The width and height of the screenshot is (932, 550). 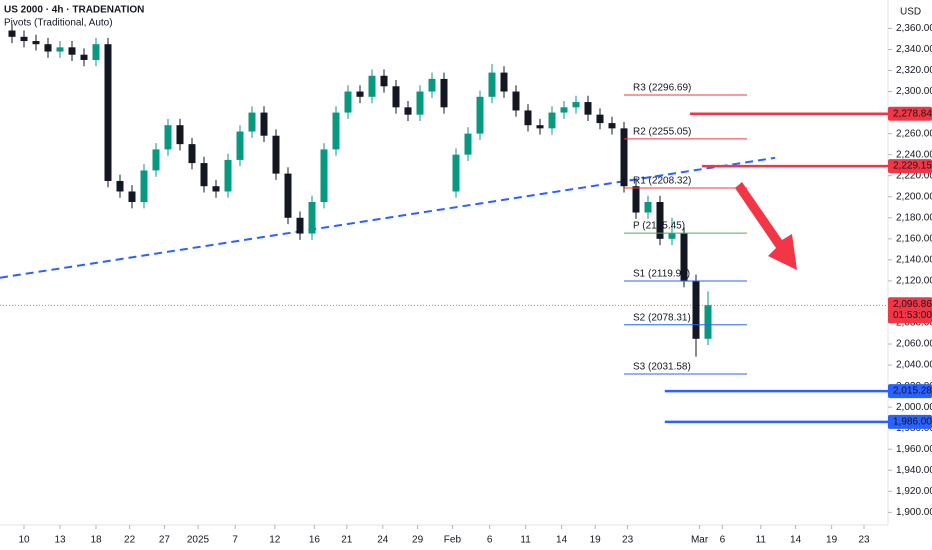 I want to click on currency-label: USD, so click(x=910, y=12).